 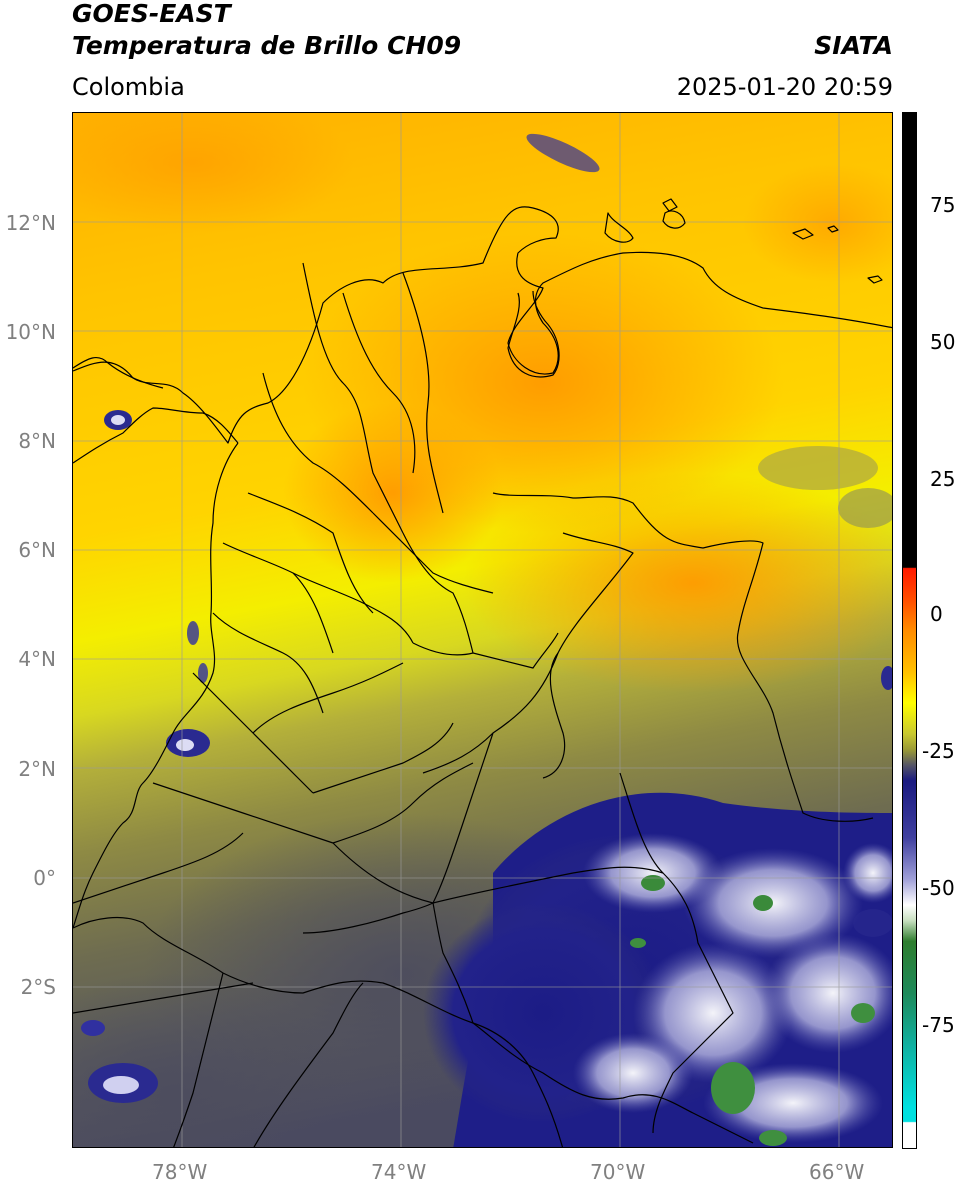 I want to click on lat-label-0: 0°, so click(x=44, y=878).